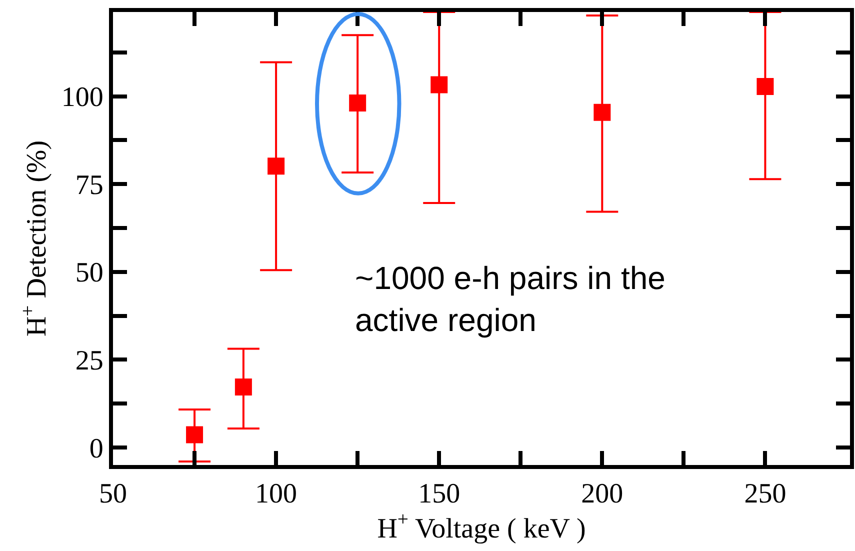  Describe the element at coordinates (113, 494) in the screenshot. I see `x-tick-label: 50` at that location.